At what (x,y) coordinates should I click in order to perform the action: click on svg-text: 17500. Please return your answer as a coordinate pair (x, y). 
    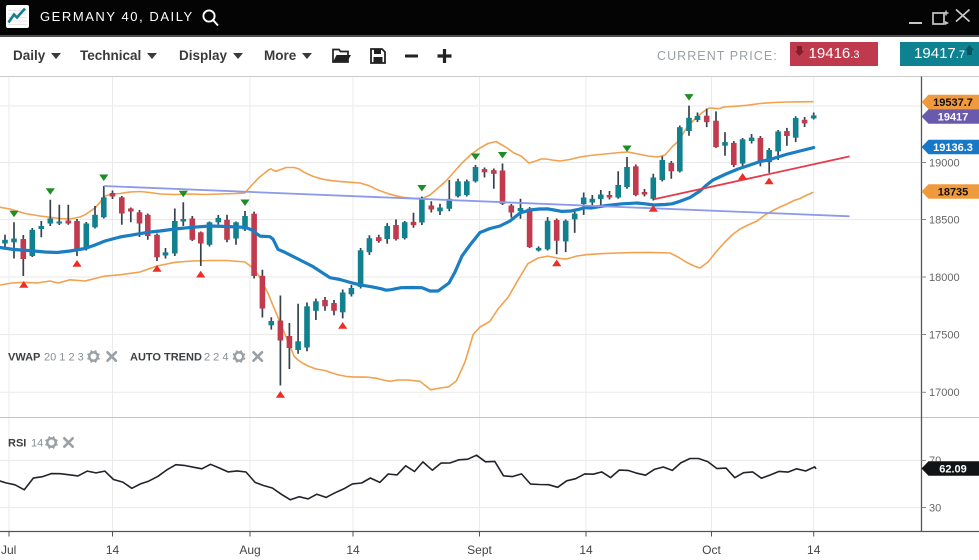
    Looking at the image, I should click on (944, 335).